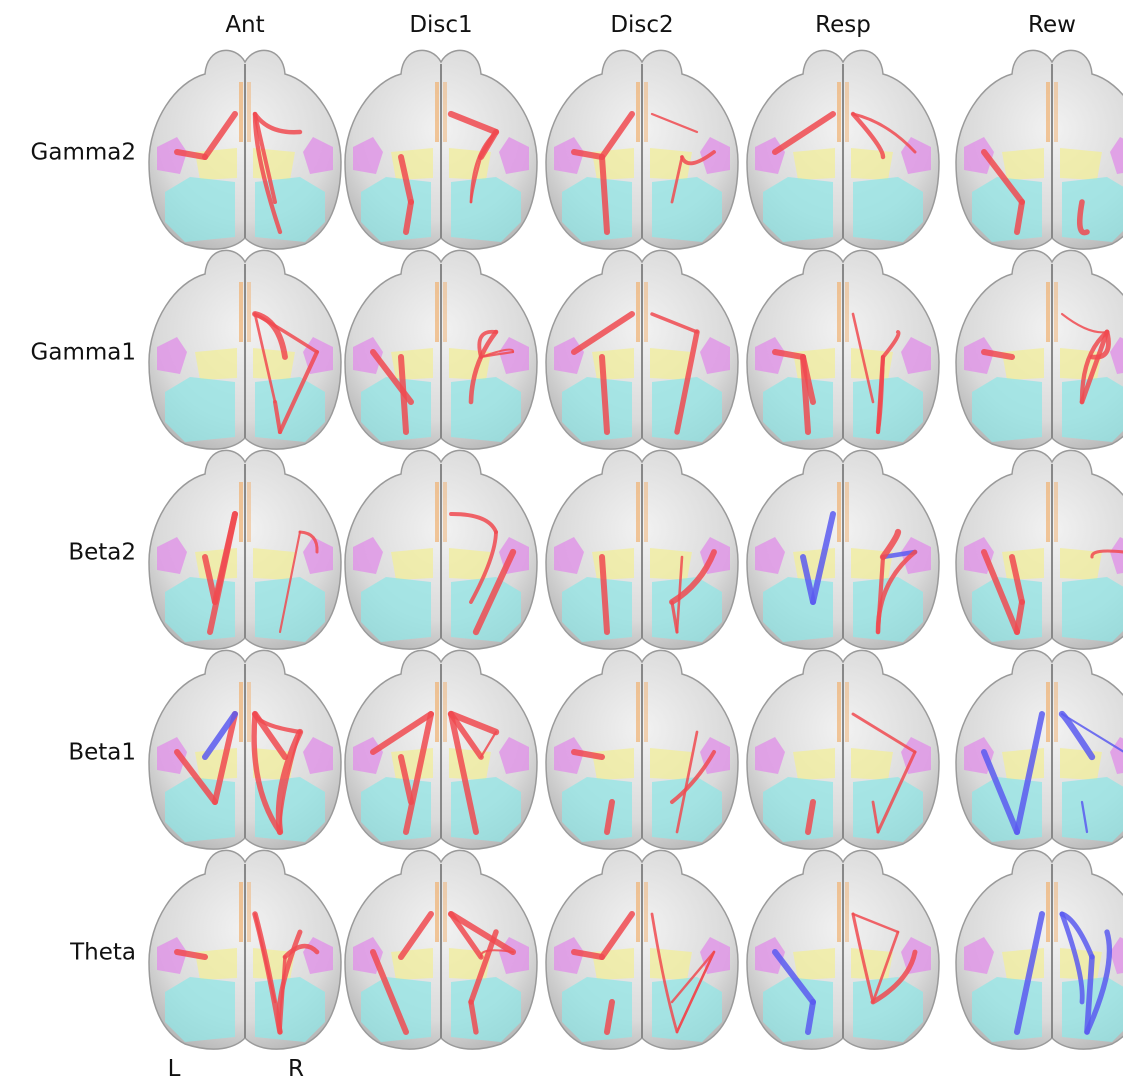  I want to click on brain-panel-theta-resp, so click(843, 949).